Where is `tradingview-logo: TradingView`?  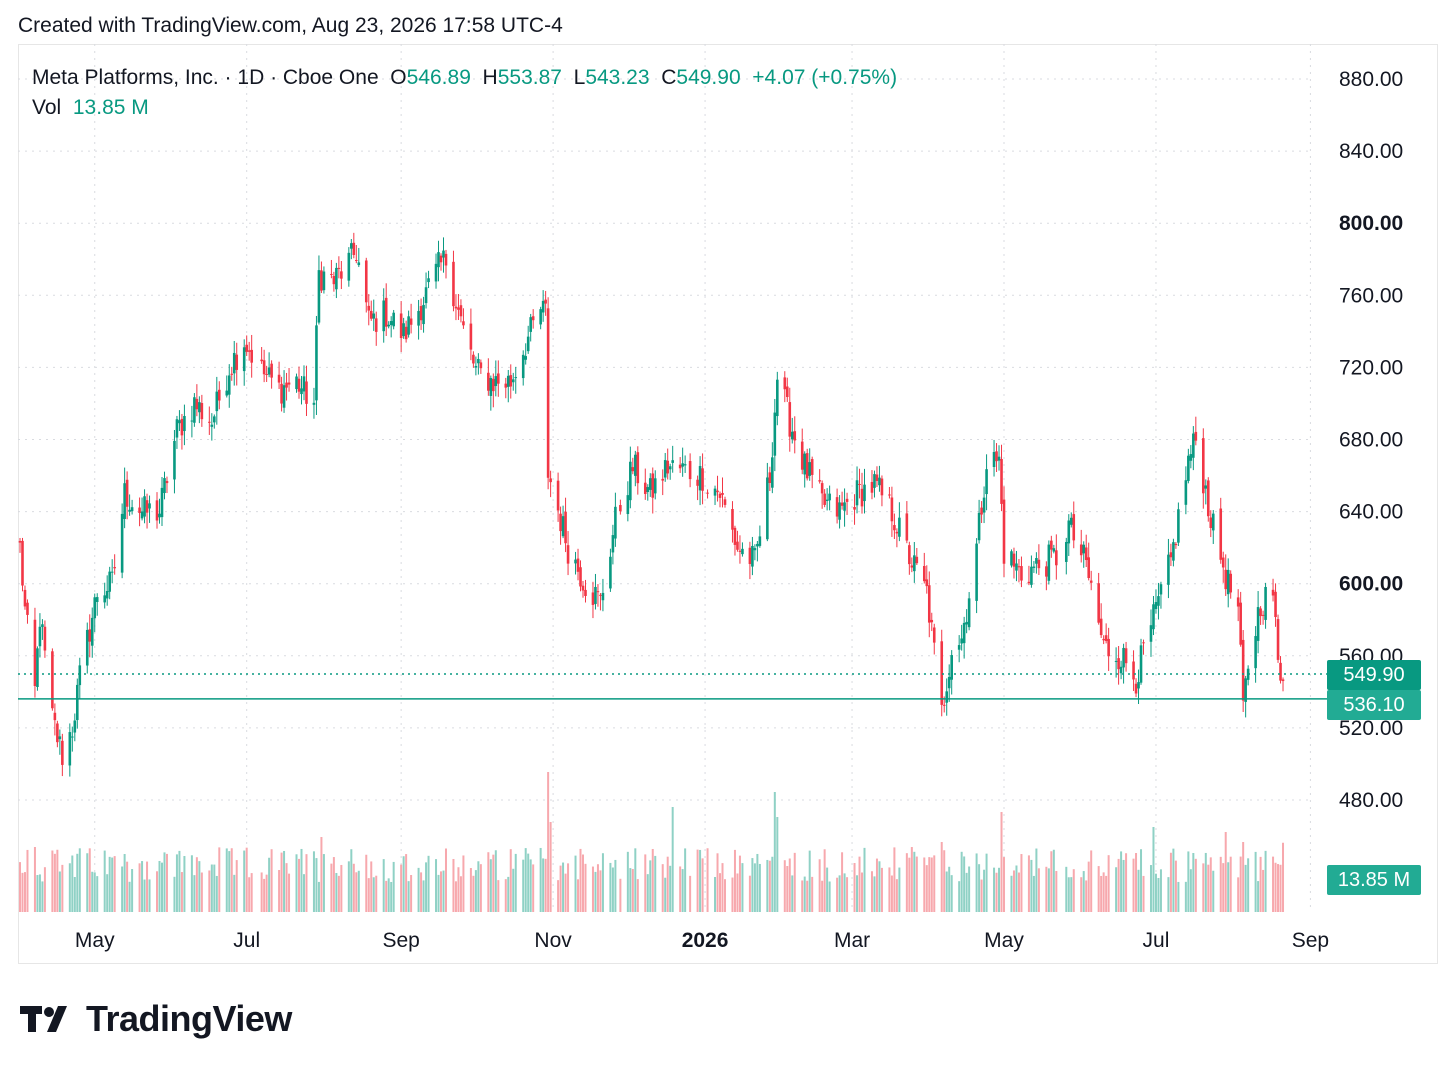
tradingview-logo: TradingView is located at coordinates (156, 1019).